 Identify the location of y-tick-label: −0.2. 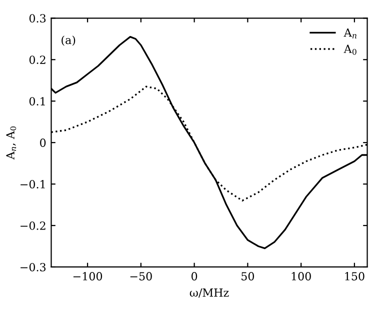
(33, 225).